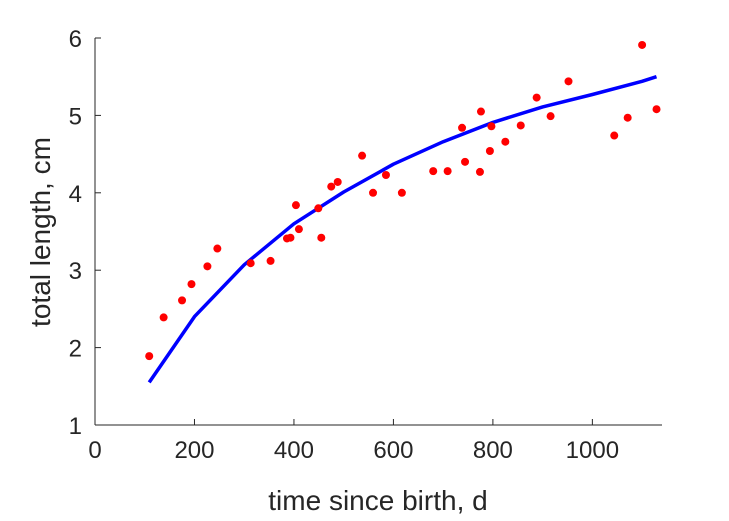  I want to click on y-tick-label: 3, so click(75, 271).